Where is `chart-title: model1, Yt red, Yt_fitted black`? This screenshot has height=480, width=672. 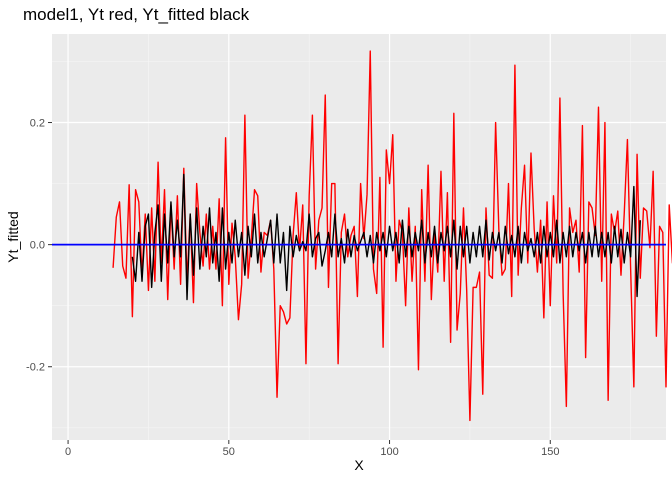
chart-title: model1, Yt red, Yt_fitted black is located at coordinates (136, 14).